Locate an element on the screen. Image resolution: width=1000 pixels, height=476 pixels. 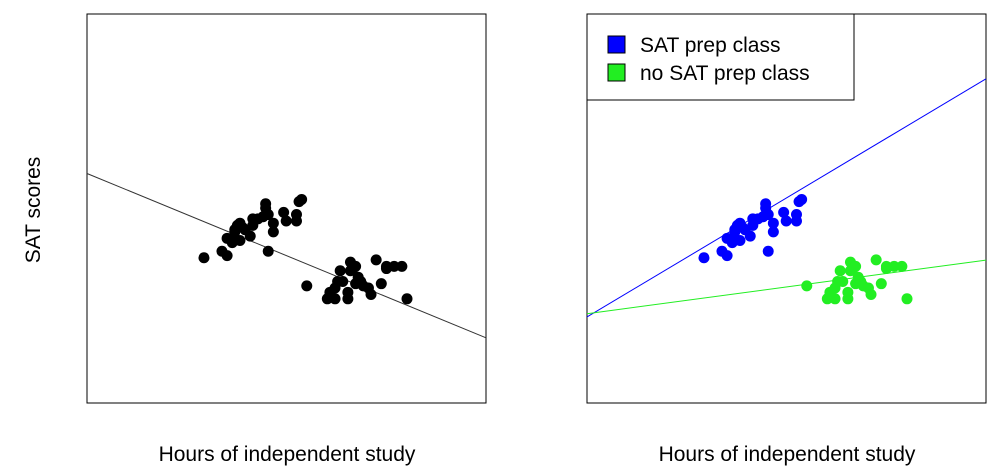
right-x-axis-label: Hours of independent study is located at coordinates (787, 454).